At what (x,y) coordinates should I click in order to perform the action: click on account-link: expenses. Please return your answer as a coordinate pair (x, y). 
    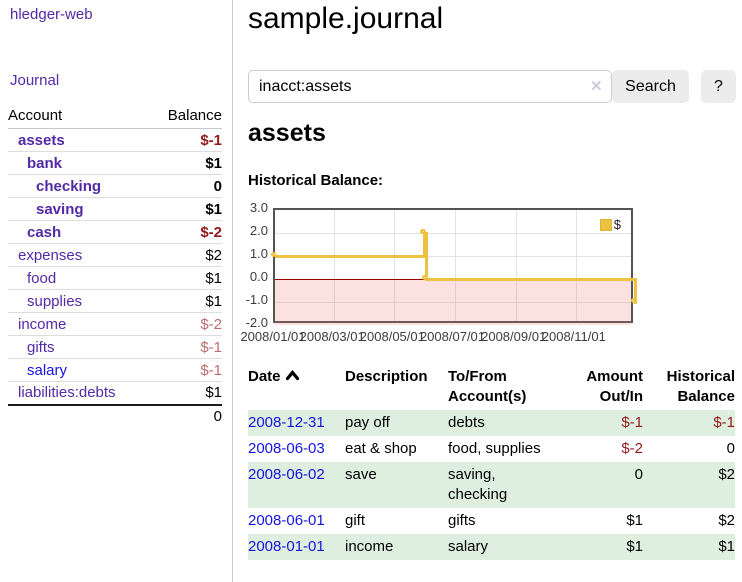
    Looking at the image, I should click on (50, 255).